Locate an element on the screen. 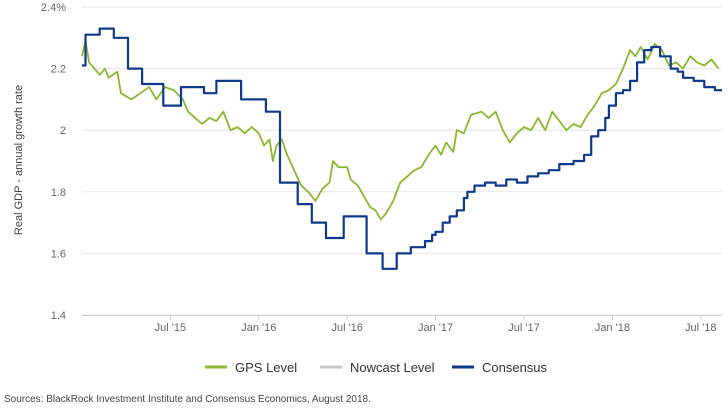 This screenshot has width=728, height=412. x-tick-label: Jul '18 is located at coordinates (700, 328).